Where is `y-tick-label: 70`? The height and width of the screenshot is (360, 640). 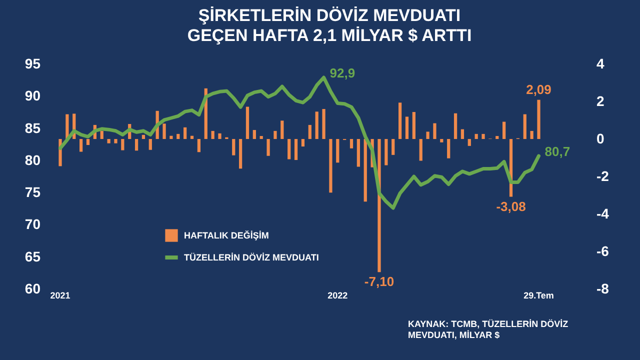 y-tick-label: 70 is located at coordinates (32, 224).